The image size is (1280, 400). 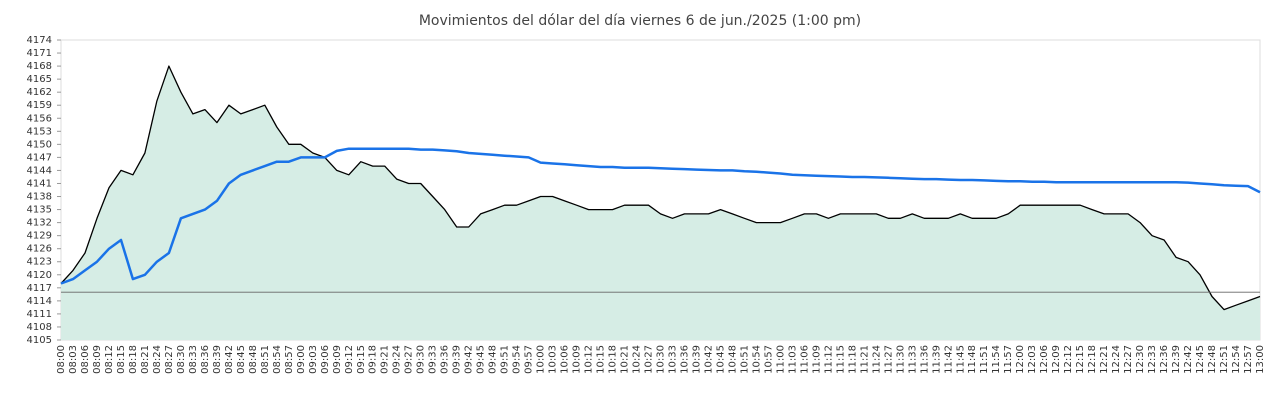 What do you see at coordinates (984, 359) in the screenshot?
I see `x-tick-label: 11:51` at bounding box center [984, 359].